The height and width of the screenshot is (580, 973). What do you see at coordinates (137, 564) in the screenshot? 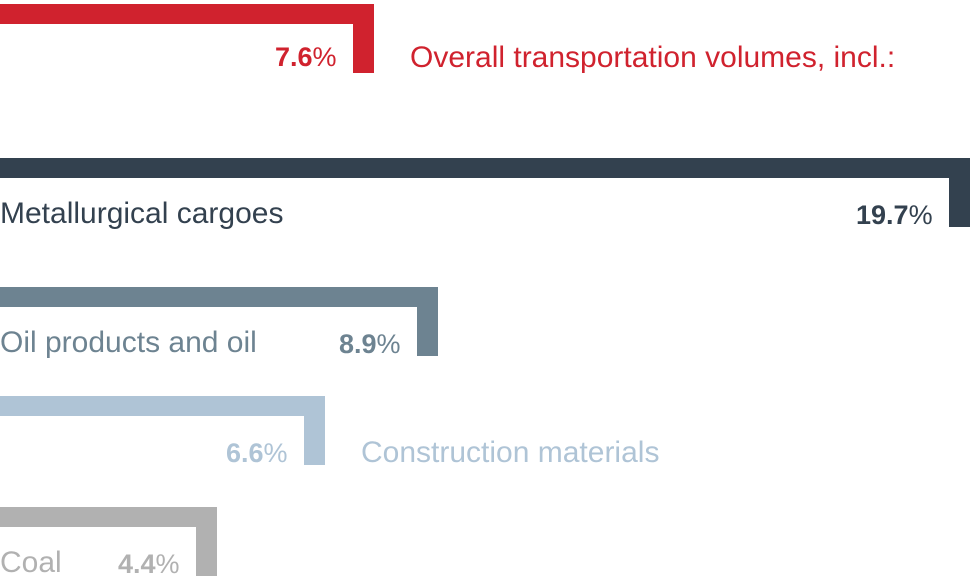
I see `value-label-coal-number: 4.4` at bounding box center [137, 564].